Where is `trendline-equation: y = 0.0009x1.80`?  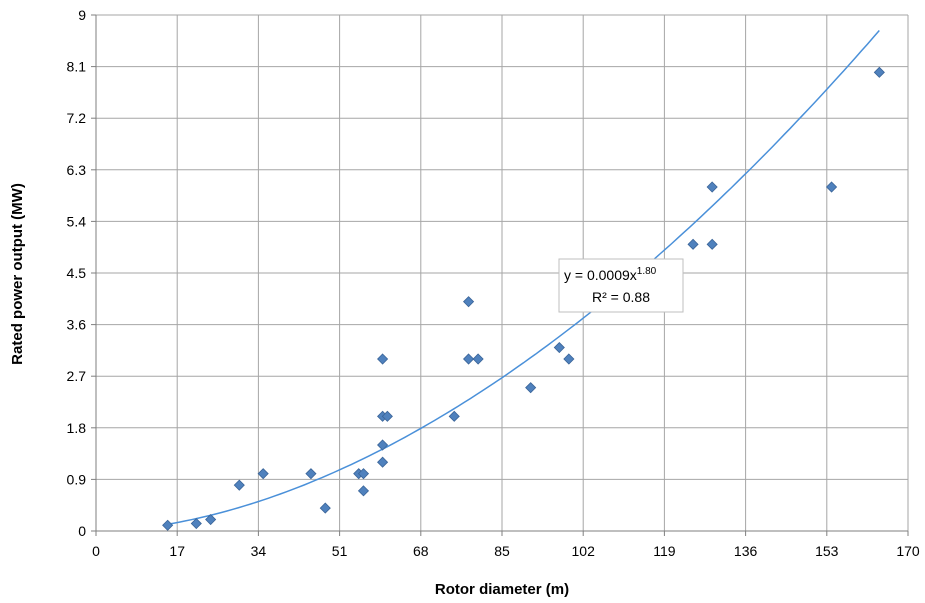
trendline-equation: y = 0.0009x1.80 is located at coordinates (610, 274).